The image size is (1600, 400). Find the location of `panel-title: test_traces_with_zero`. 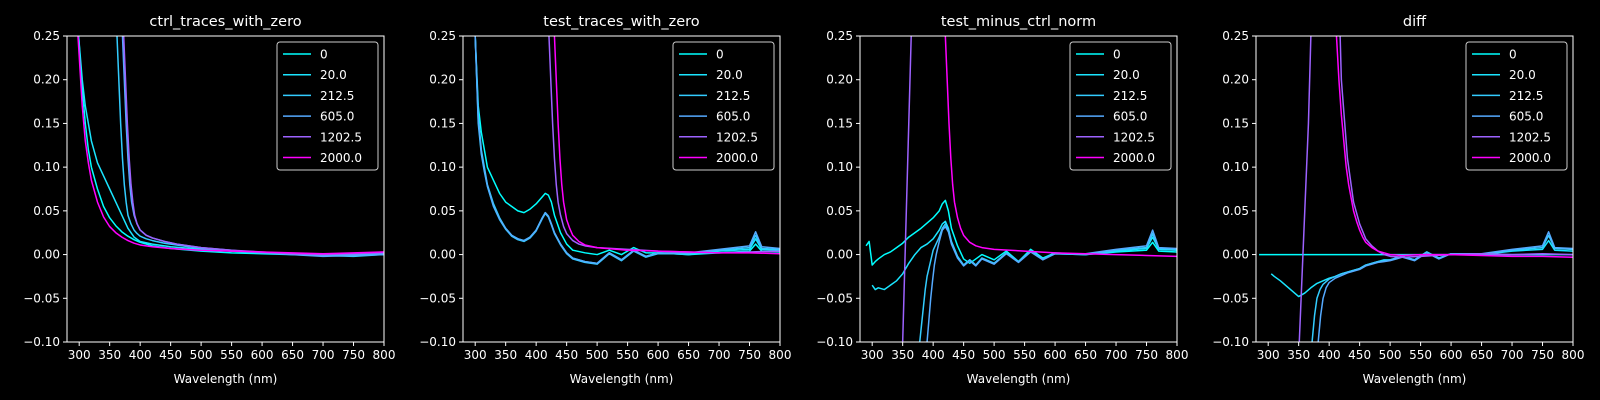

panel-title: test_traces_with_zero is located at coordinates (621, 22).